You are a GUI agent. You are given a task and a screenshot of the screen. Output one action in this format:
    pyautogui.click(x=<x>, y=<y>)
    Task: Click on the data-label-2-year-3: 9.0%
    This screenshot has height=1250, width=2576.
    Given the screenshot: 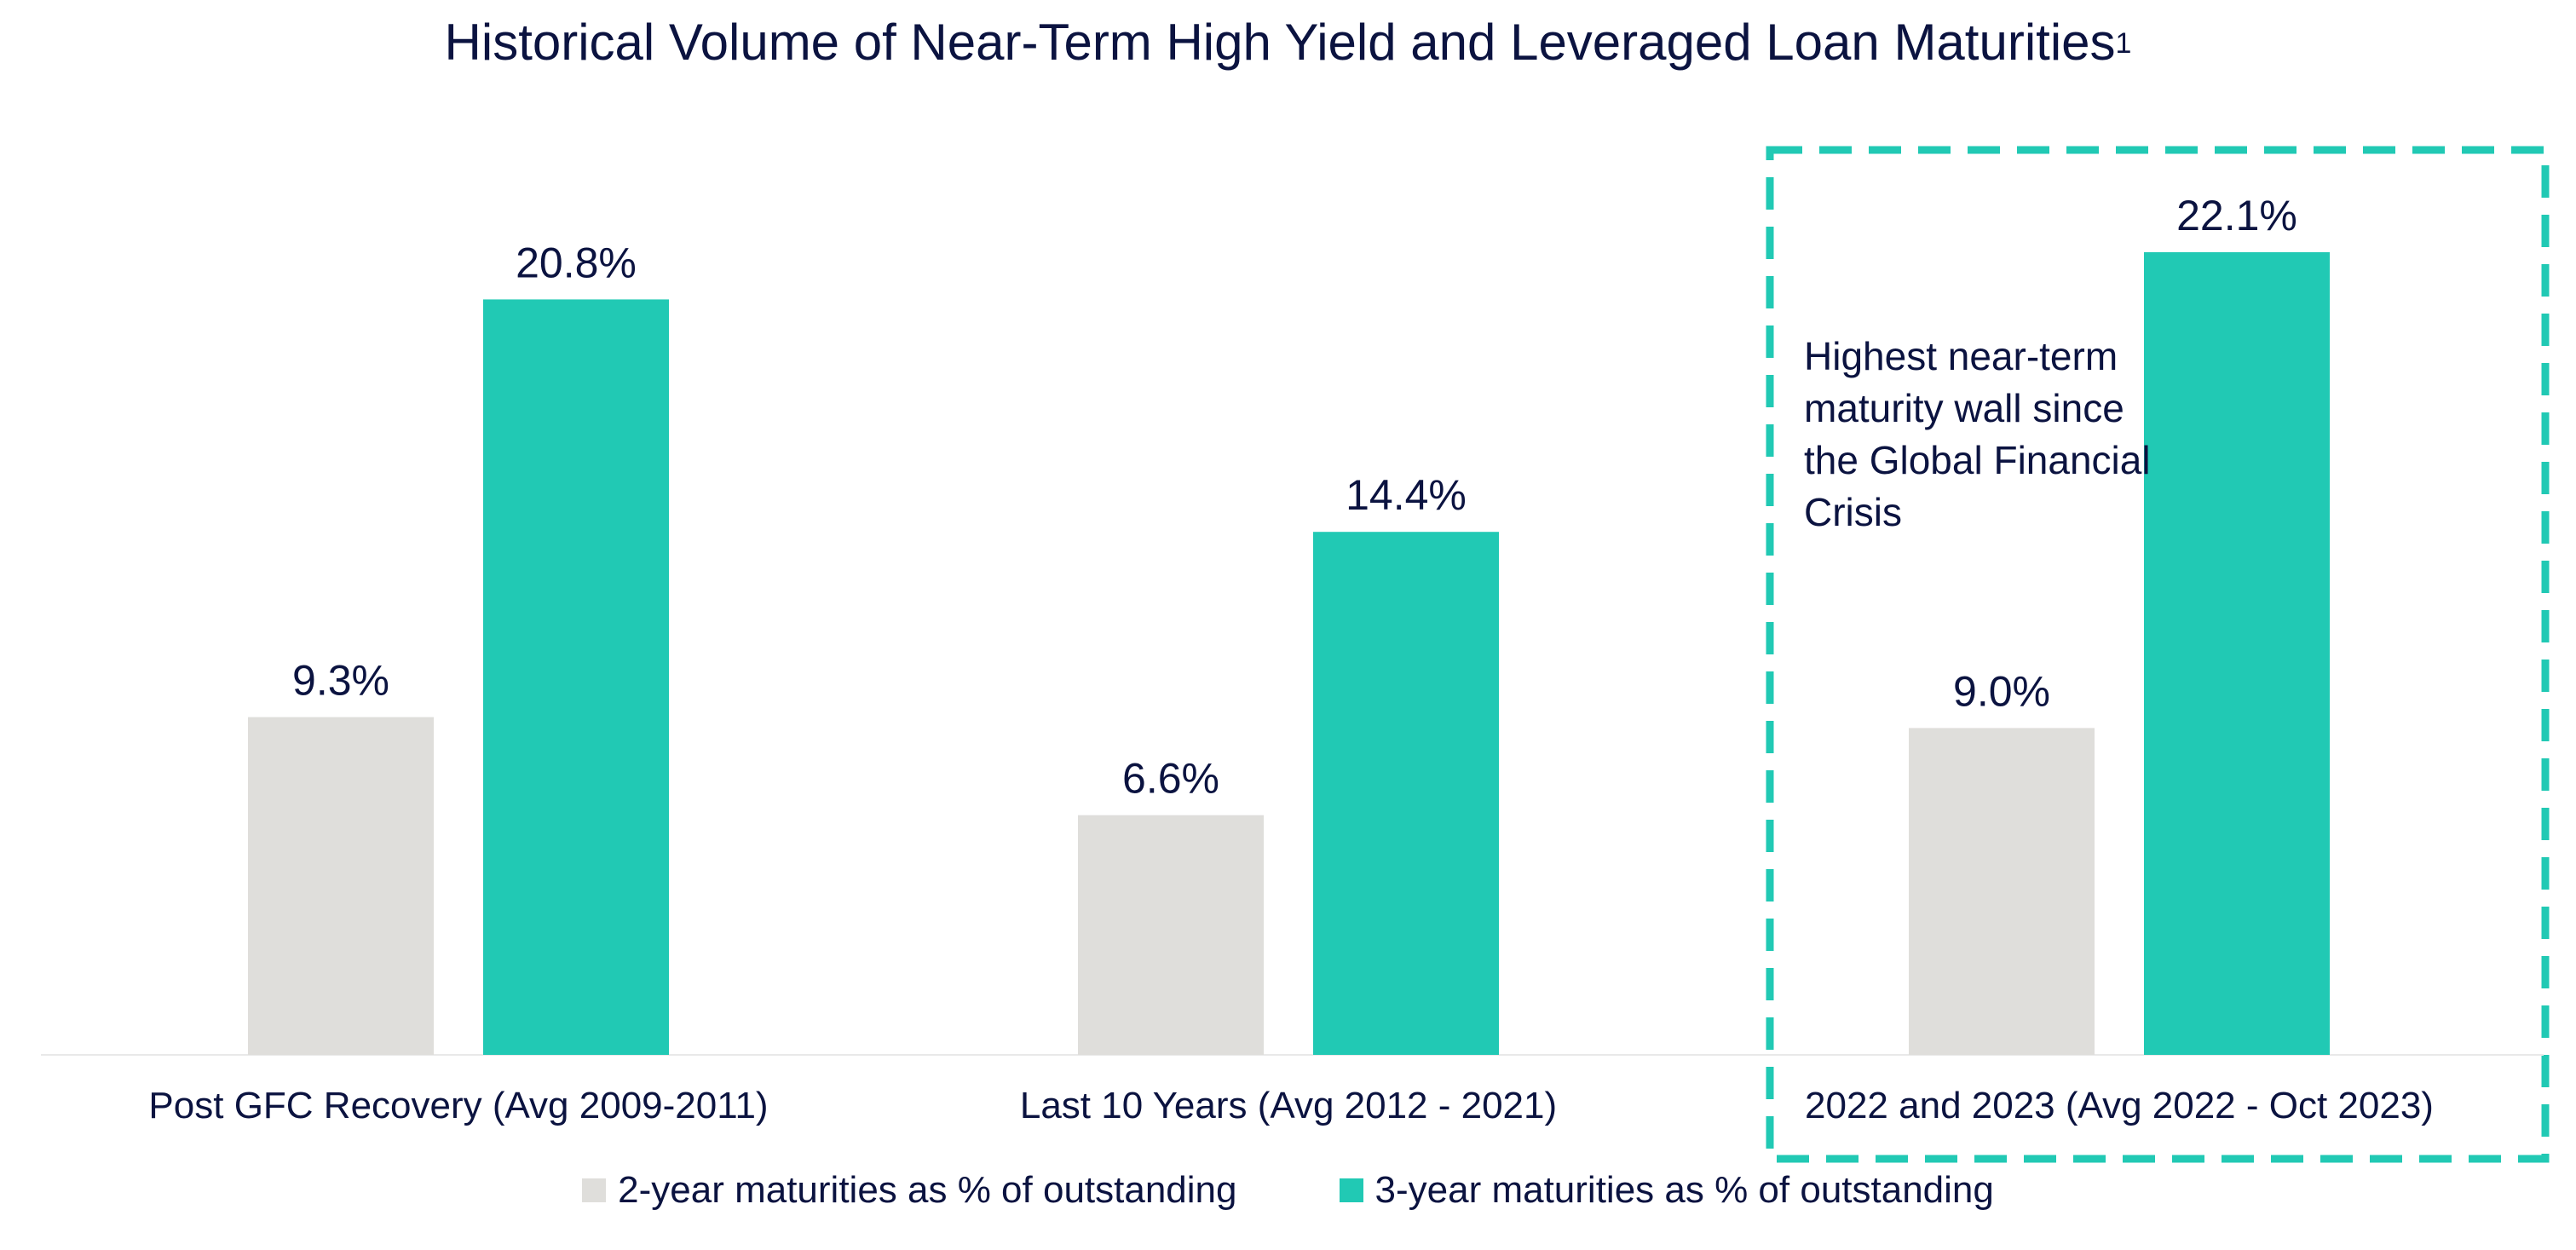 What is the action you would take?
    pyautogui.click(x=2001, y=691)
    